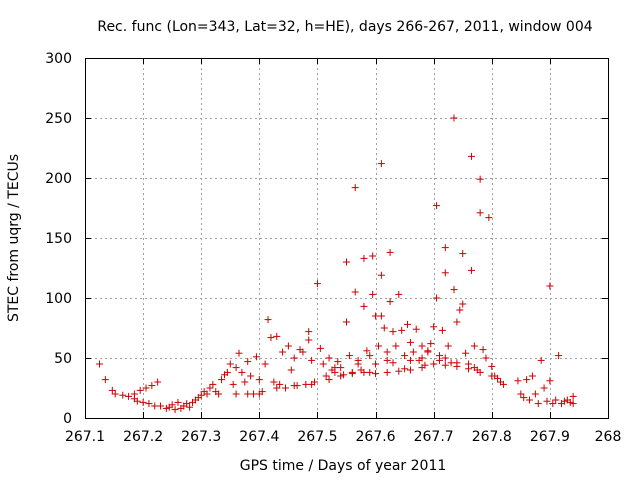 The height and width of the screenshot is (480, 640). Describe the element at coordinates (376, 437) in the screenshot. I see `x-tick-label: 267.6` at that location.